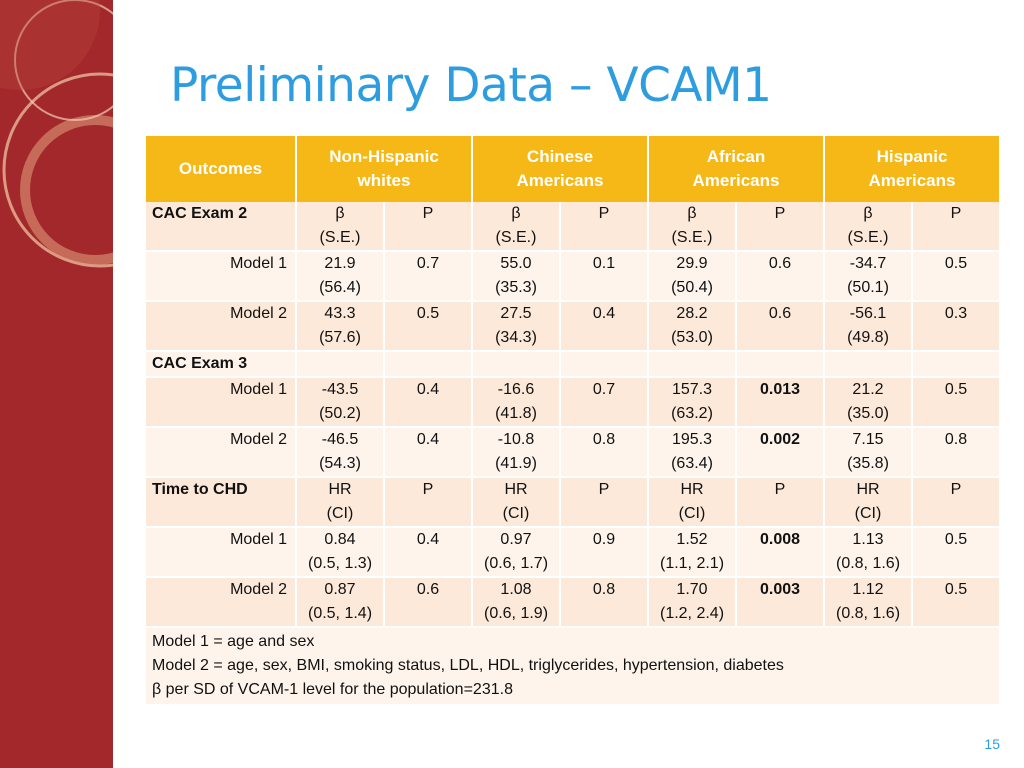  Describe the element at coordinates (780, 452) in the screenshot. I see `table-cell: 0.002` at that location.